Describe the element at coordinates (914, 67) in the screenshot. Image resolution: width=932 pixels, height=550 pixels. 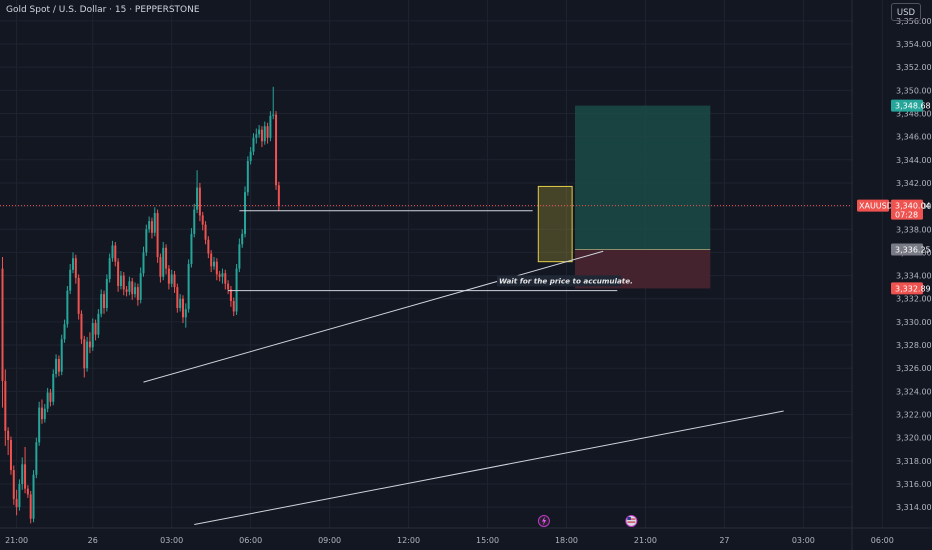
I see `price-tick-label: 3,352.00` at that location.